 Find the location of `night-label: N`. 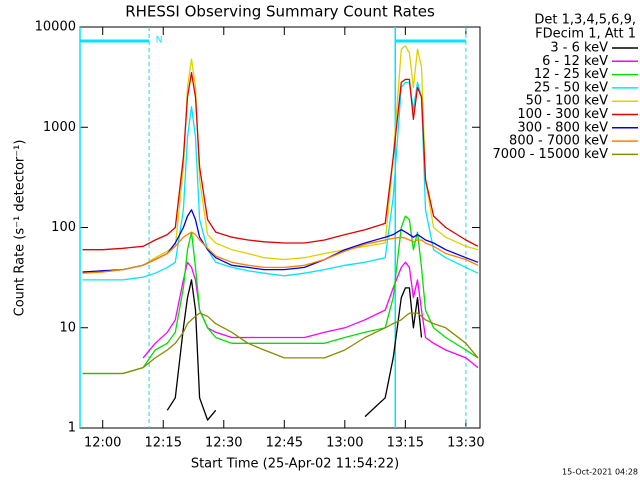

night-label: N is located at coordinates (159, 41).